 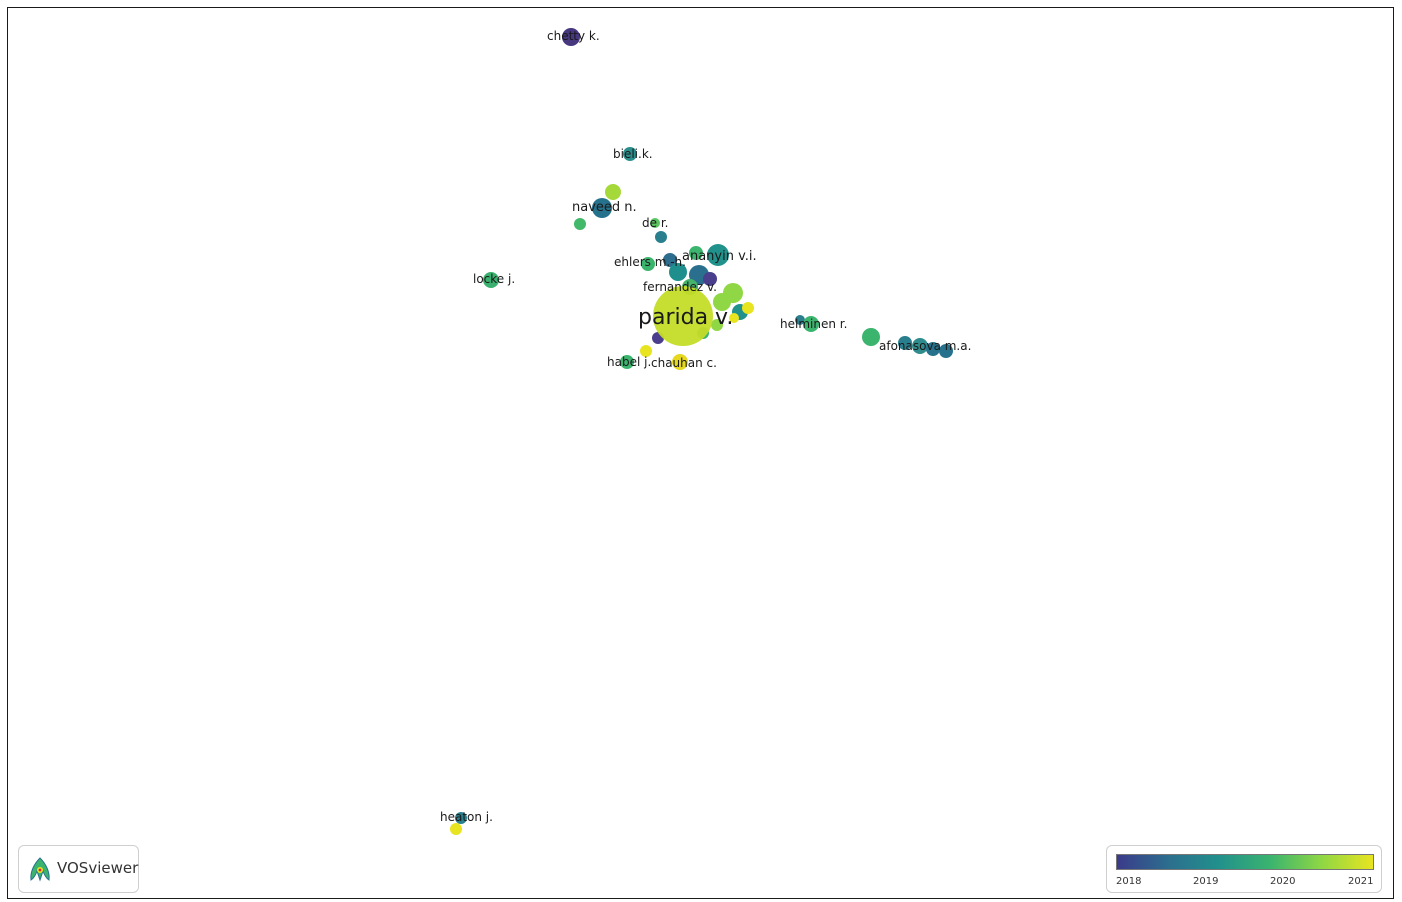 I want to click on node-a1, so click(x=613, y=192).